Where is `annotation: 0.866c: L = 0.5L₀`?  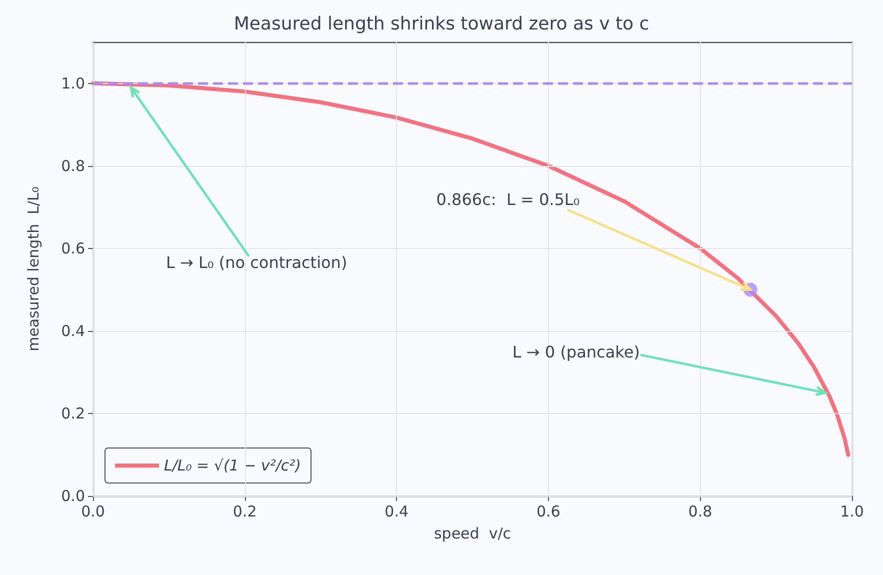 annotation: 0.866c: L = 0.5L₀ is located at coordinates (508, 200).